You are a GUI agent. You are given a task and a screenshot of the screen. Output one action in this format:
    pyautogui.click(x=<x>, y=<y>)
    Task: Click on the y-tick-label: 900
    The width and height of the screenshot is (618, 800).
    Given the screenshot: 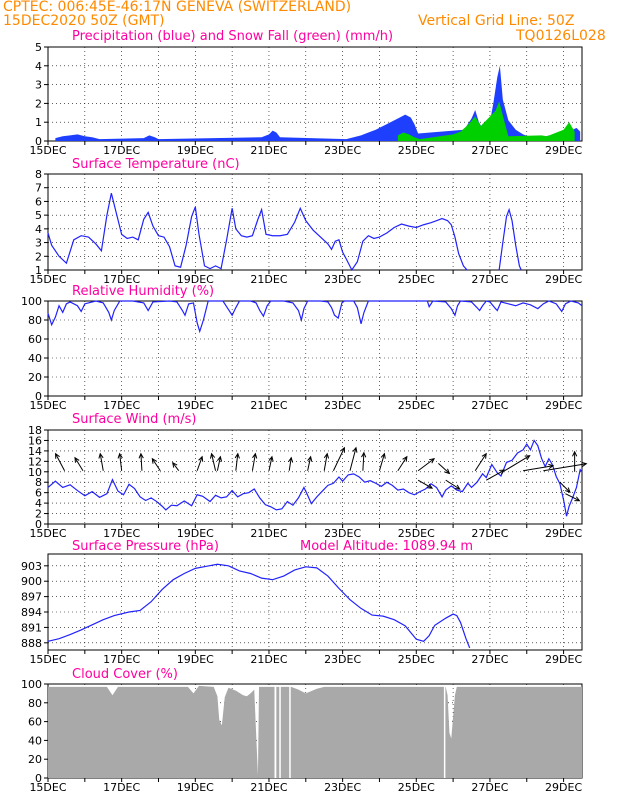 What is the action you would take?
    pyautogui.click(x=31, y=581)
    